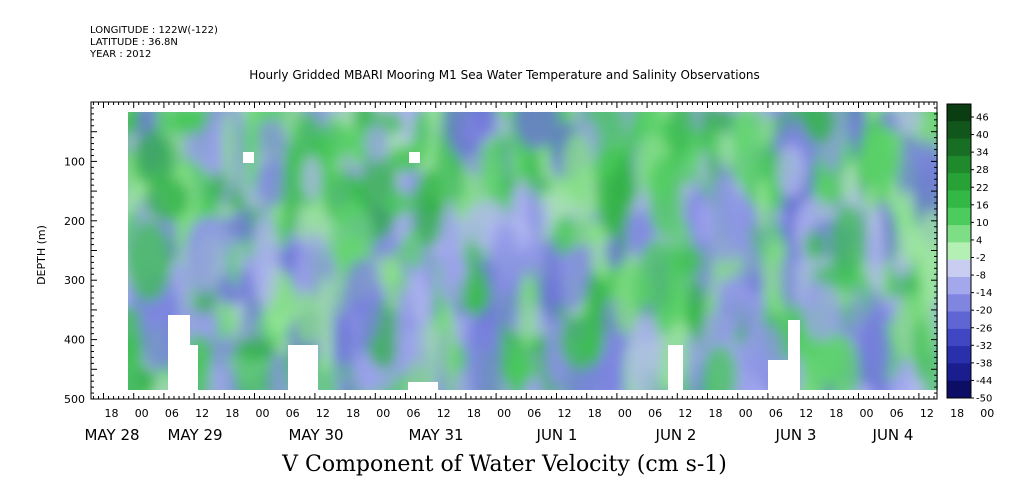 The image size is (1009, 504). Describe the element at coordinates (74, 161) in the screenshot. I see `y-tick-label: 100` at that location.